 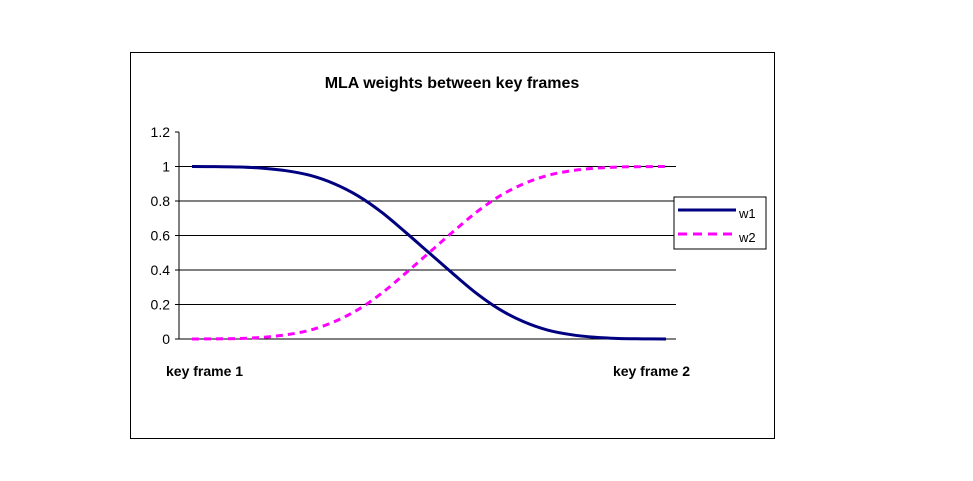 What do you see at coordinates (166, 167) in the screenshot?
I see `y-tick-label: 1` at bounding box center [166, 167].